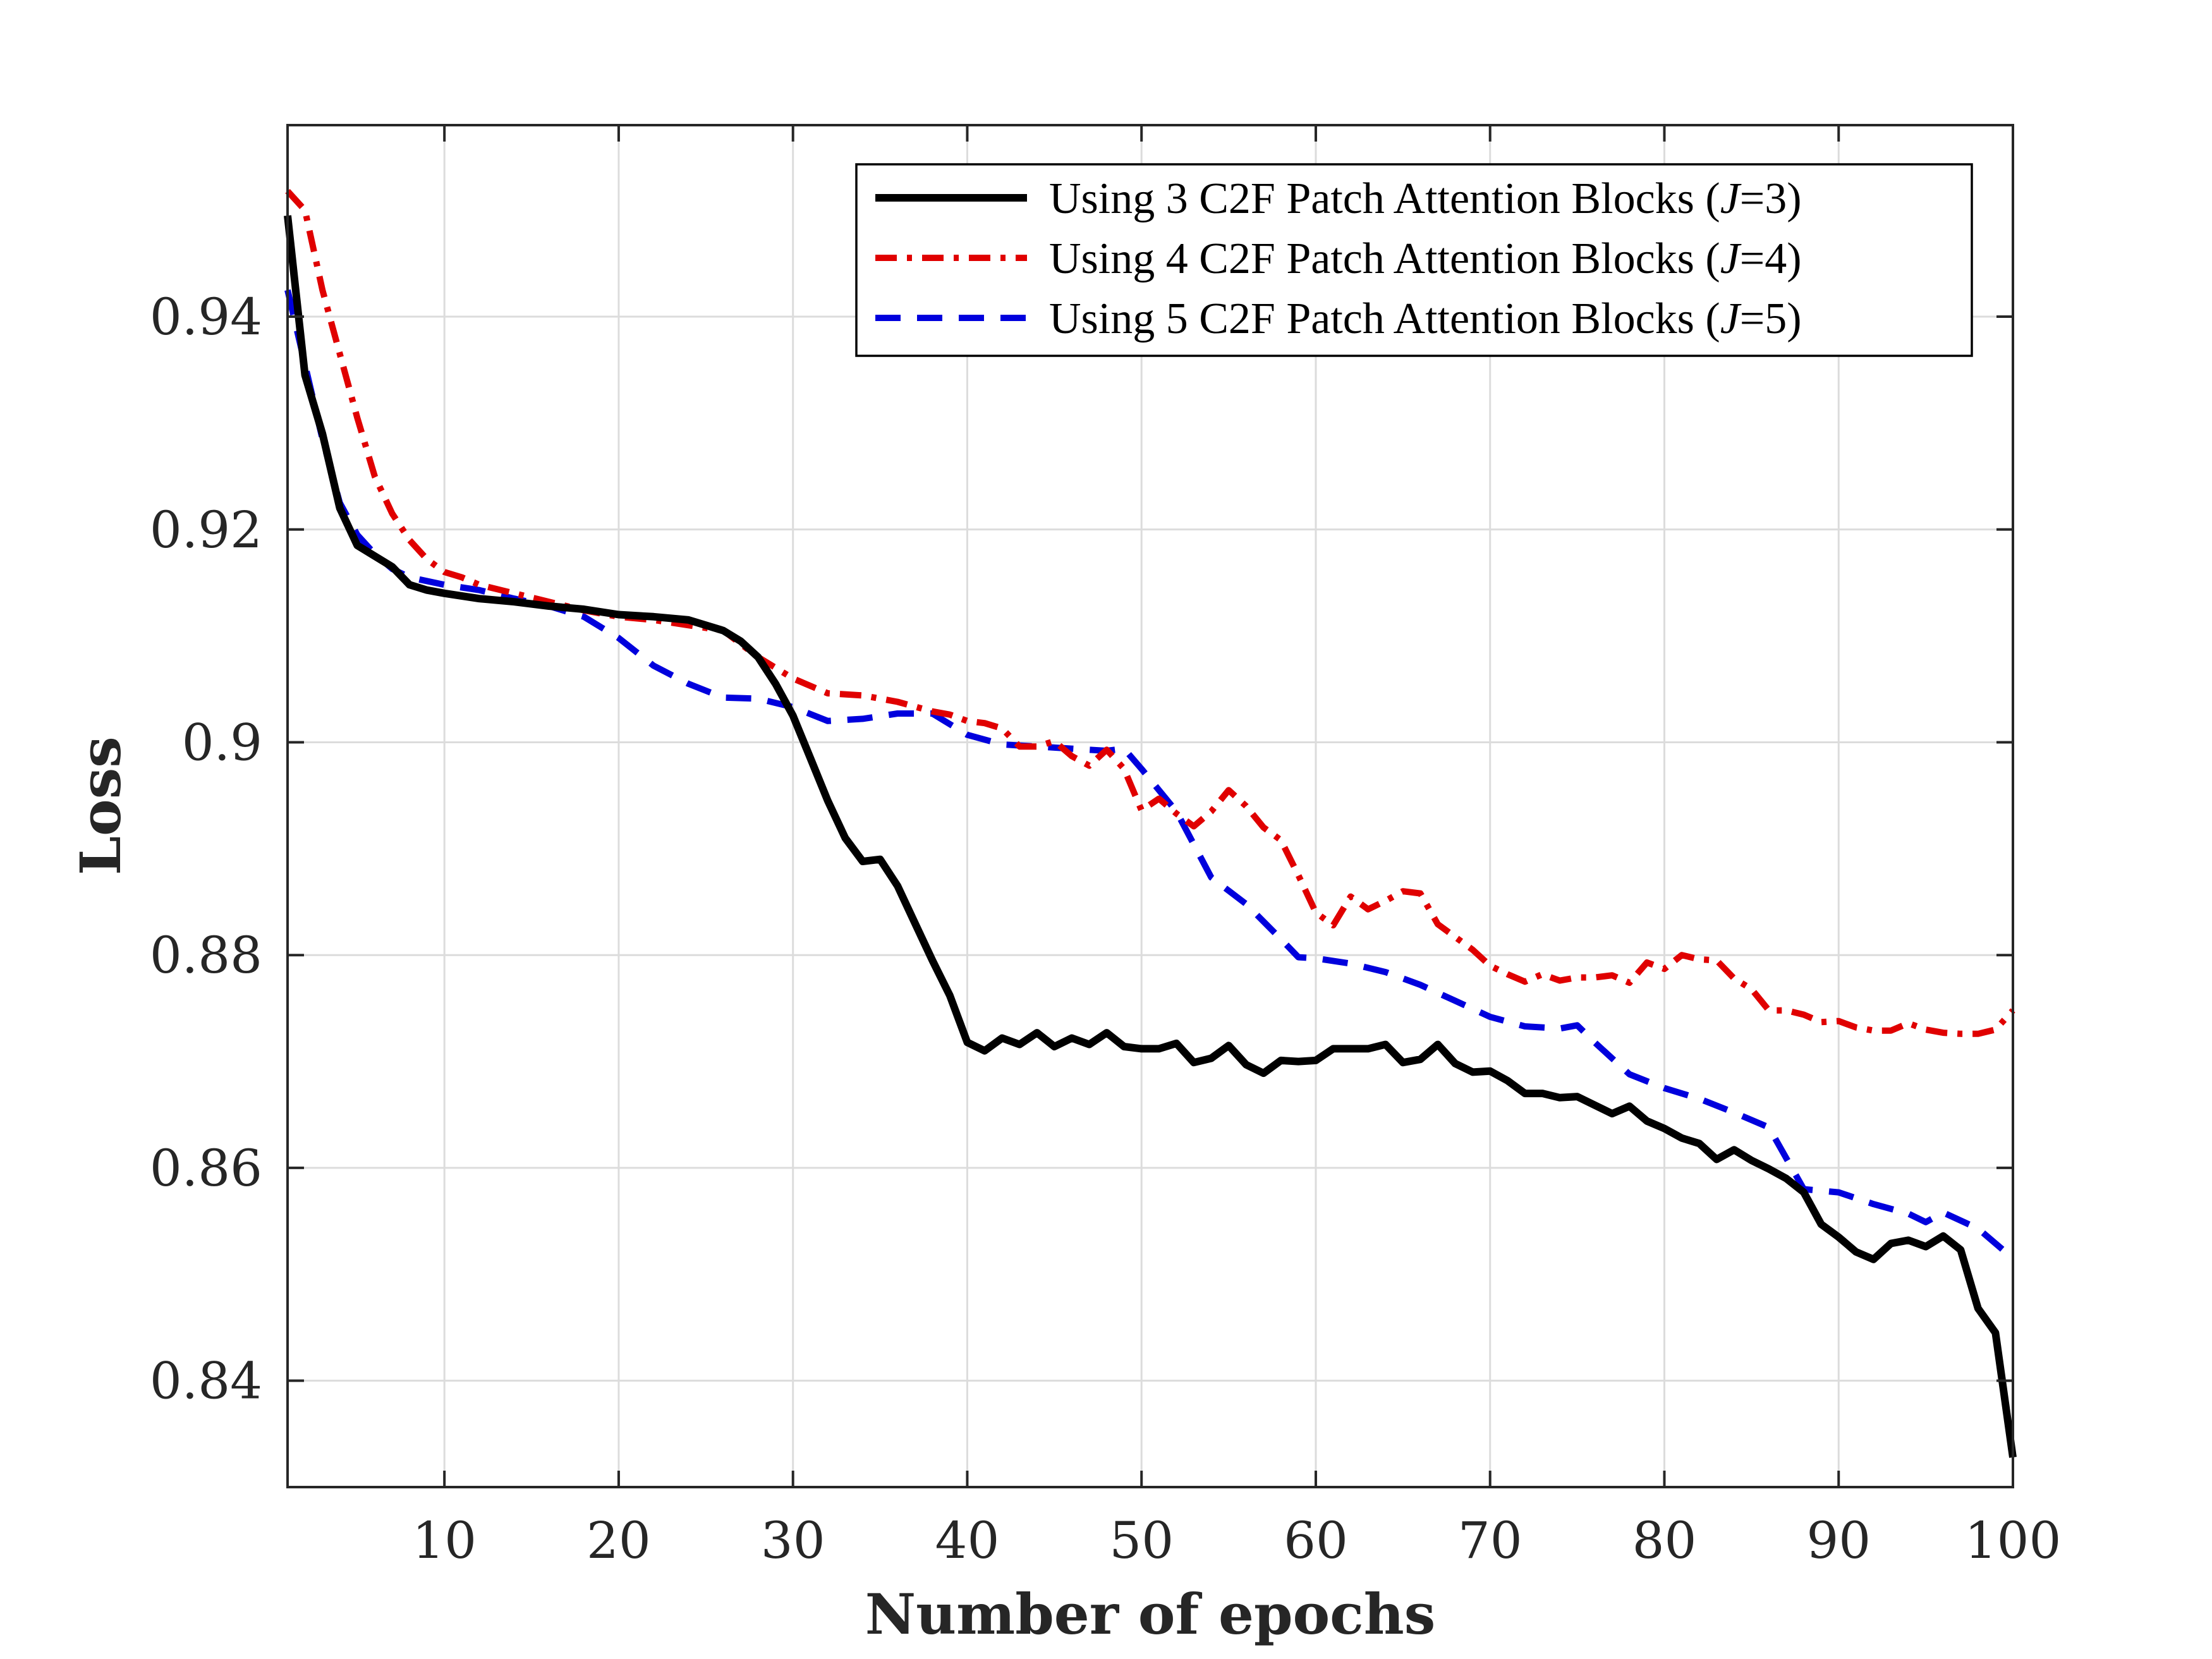  What do you see at coordinates (793, 1540) in the screenshot?
I see `x-tick-label: 30` at bounding box center [793, 1540].